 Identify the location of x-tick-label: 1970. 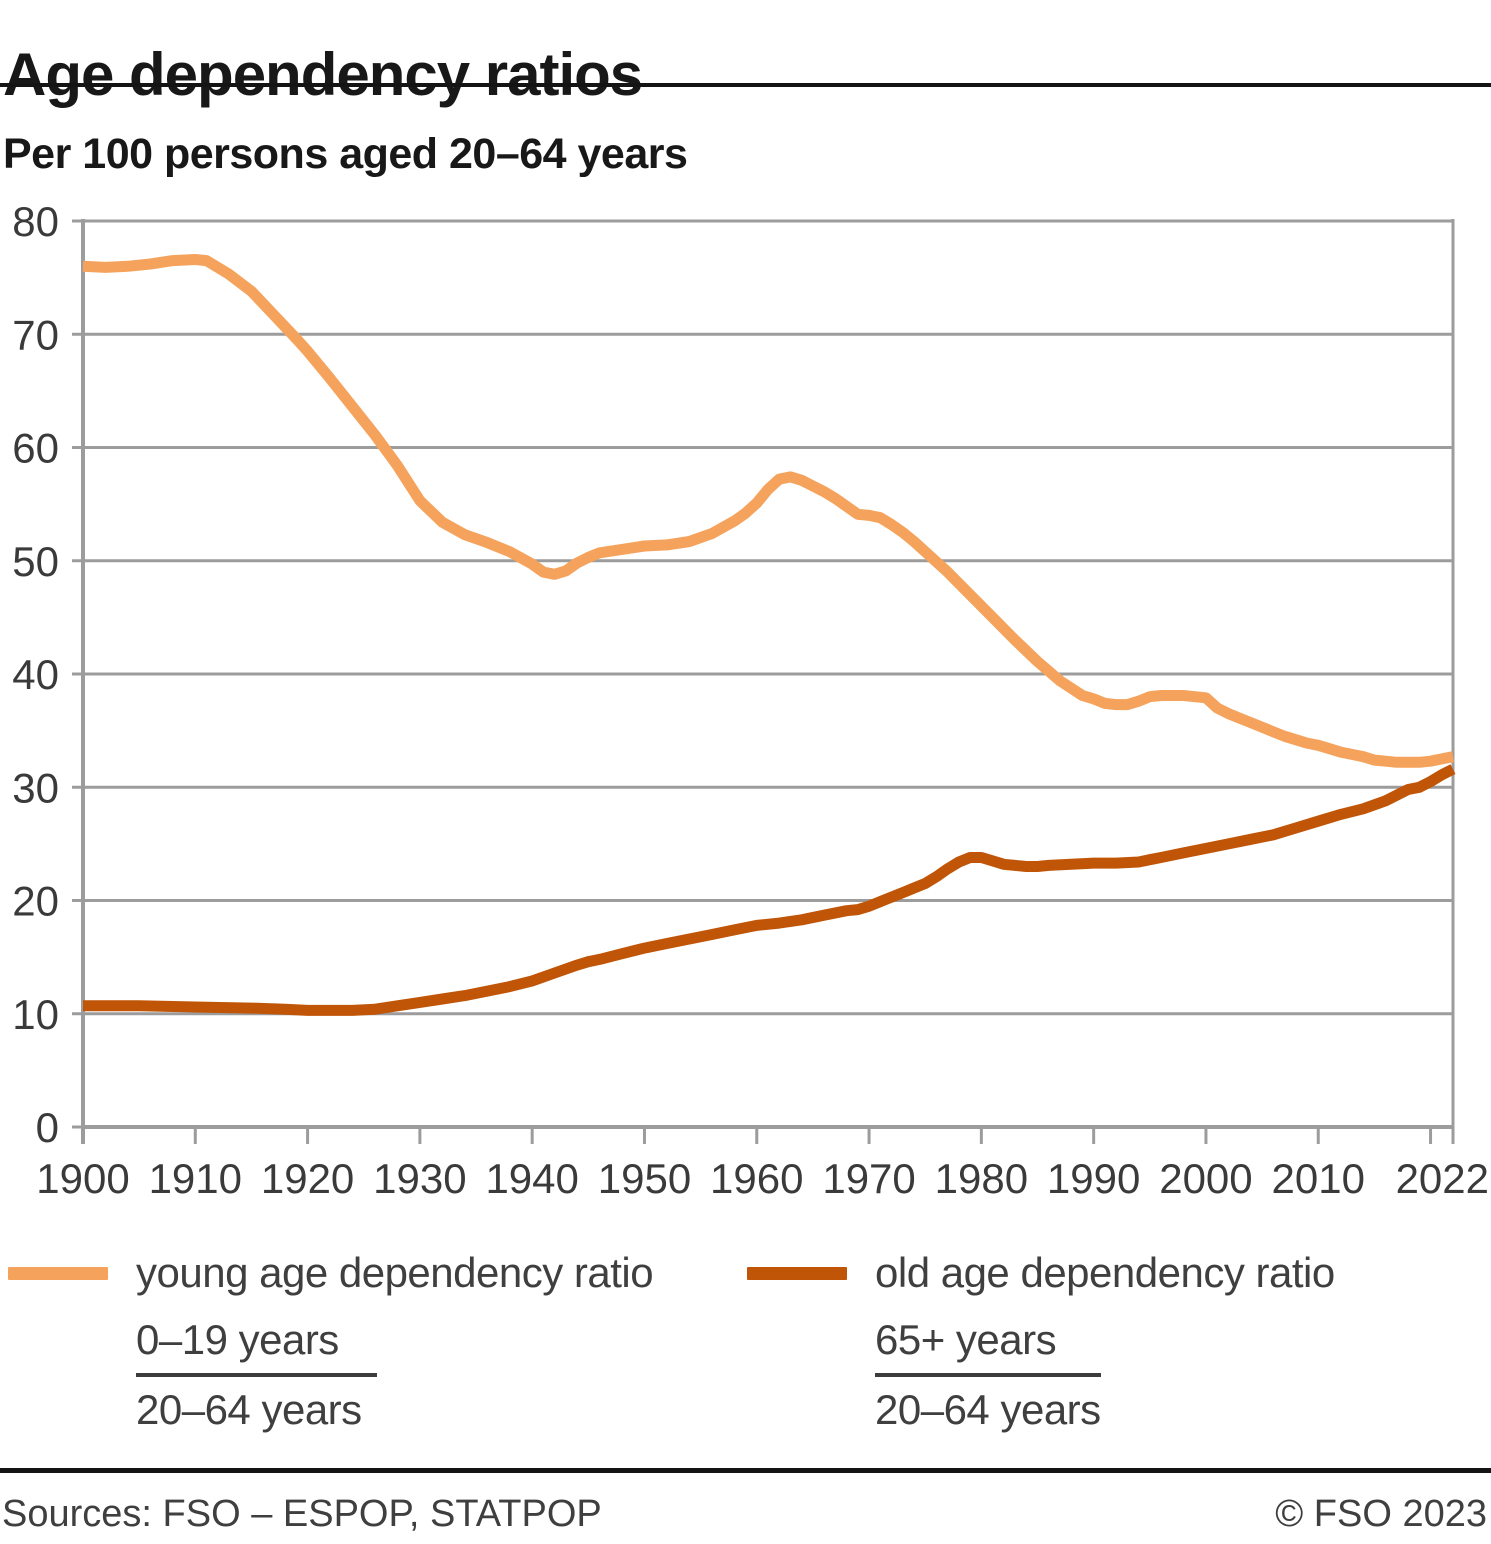
(868, 1178).